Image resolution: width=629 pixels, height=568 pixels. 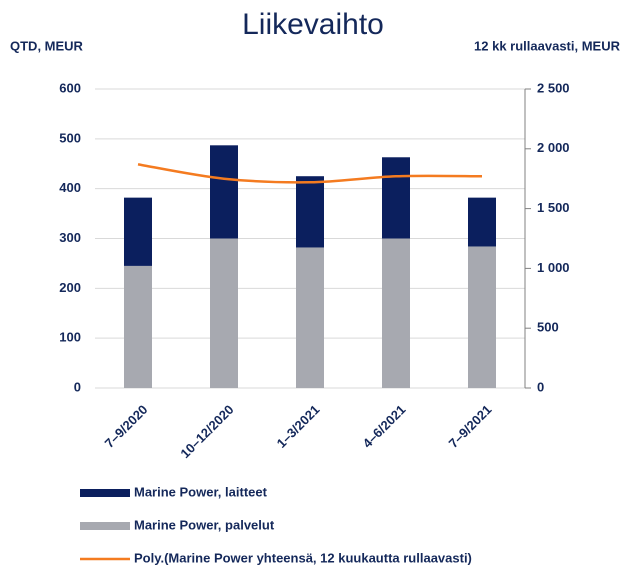 I want to click on y2-tick-label: 2 500, so click(x=553, y=87).